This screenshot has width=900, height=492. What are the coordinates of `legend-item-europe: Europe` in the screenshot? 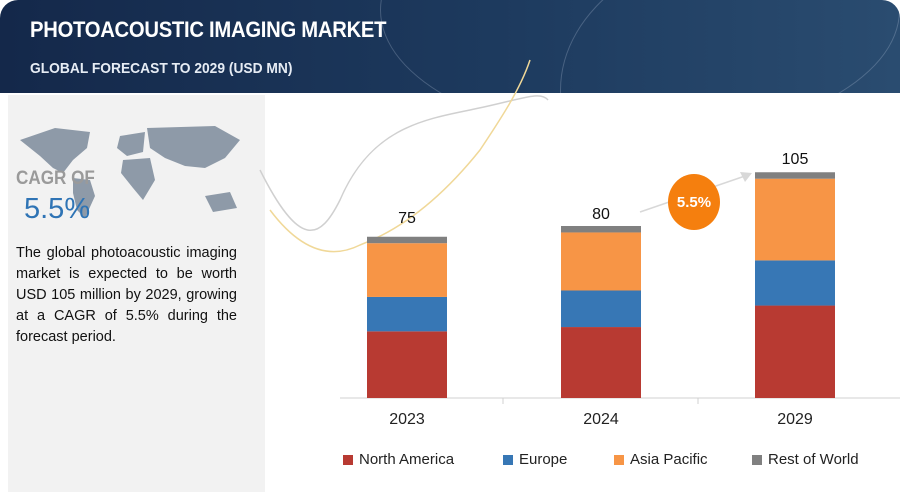 It's located at (535, 459).